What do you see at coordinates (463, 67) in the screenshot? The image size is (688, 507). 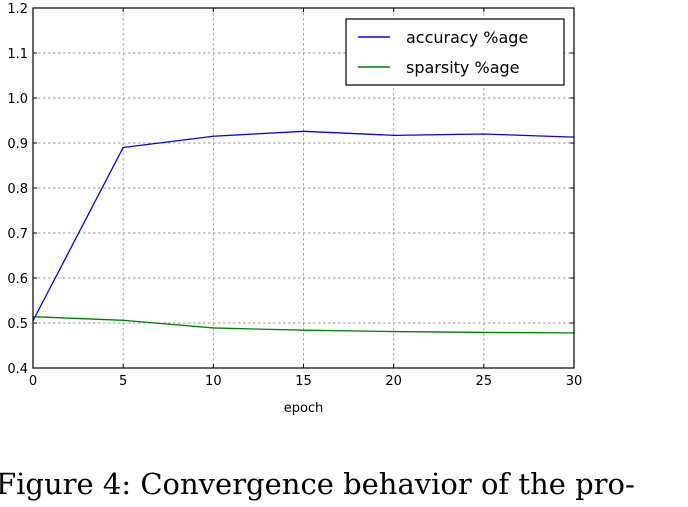 I see `legend-label: sparsity %age` at bounding box center [463, 67].